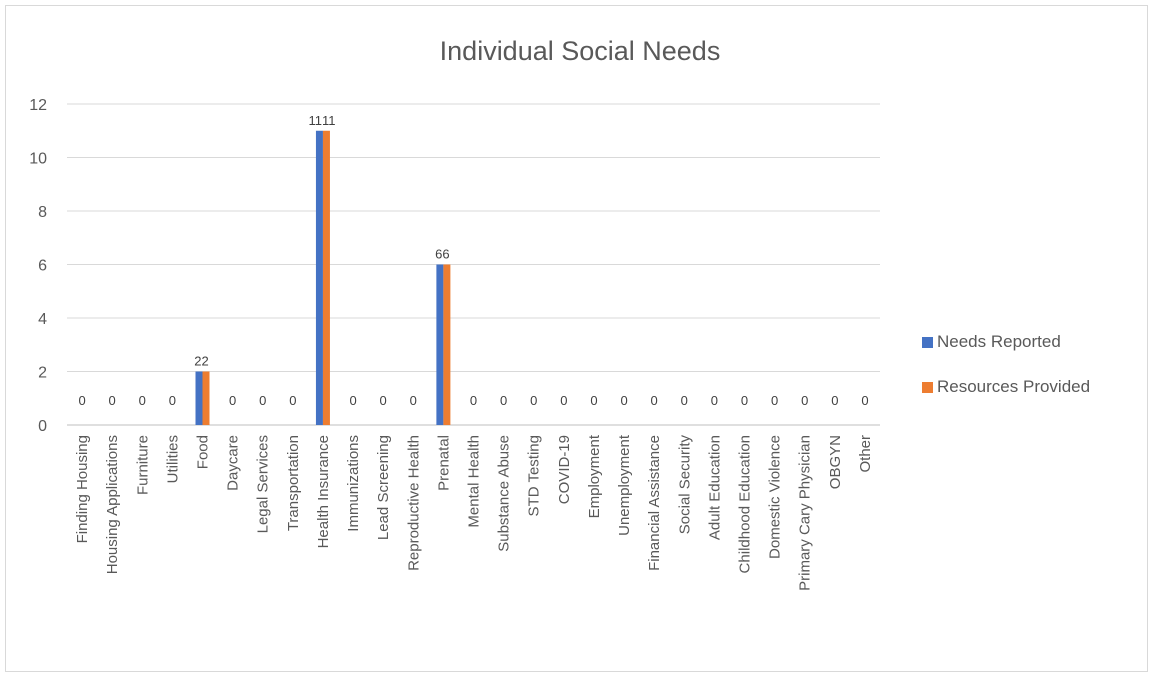  What do you see at coordinates (42, 212) in the screenshot?
I see `y-tick-label: 8` at bounding box center [42, 212].